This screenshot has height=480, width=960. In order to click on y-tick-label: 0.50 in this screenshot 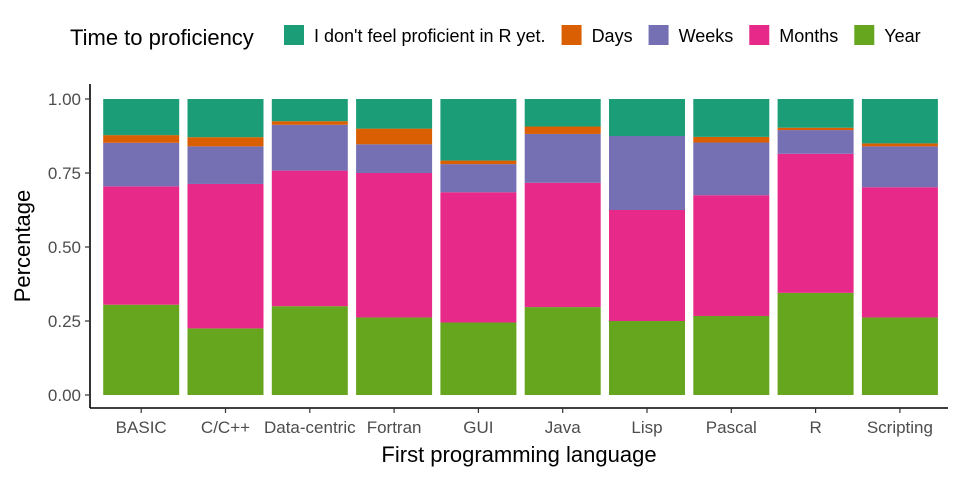, I will do `click(64, 247)`.